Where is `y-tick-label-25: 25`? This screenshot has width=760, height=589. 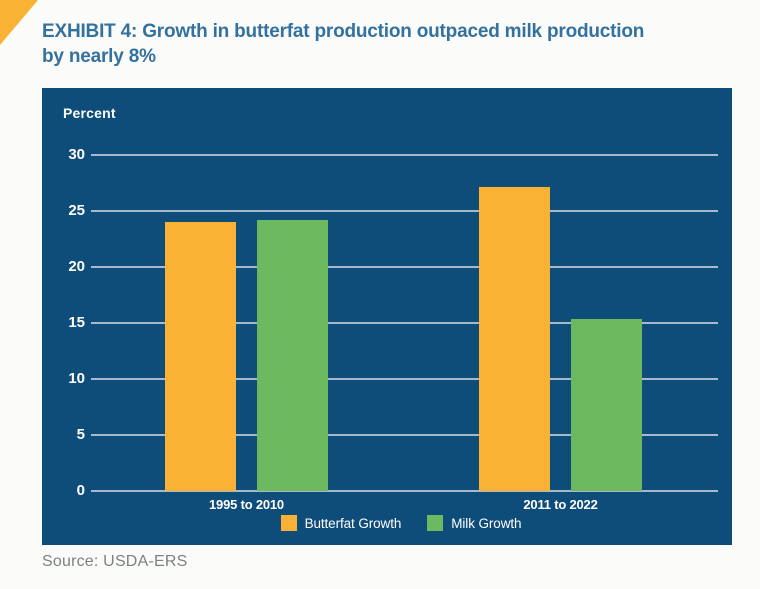
y-tick-label-25: 25 is located at coordinates (76, 210).